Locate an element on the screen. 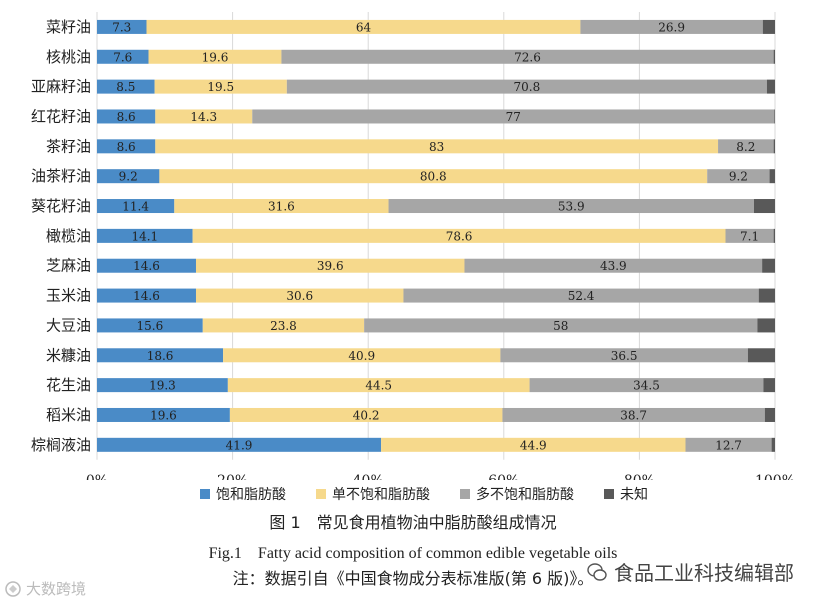 Image resolution: width=826 pixels, height=605 pixels. data-label: 39.6 is located at coordinates (330, 266).